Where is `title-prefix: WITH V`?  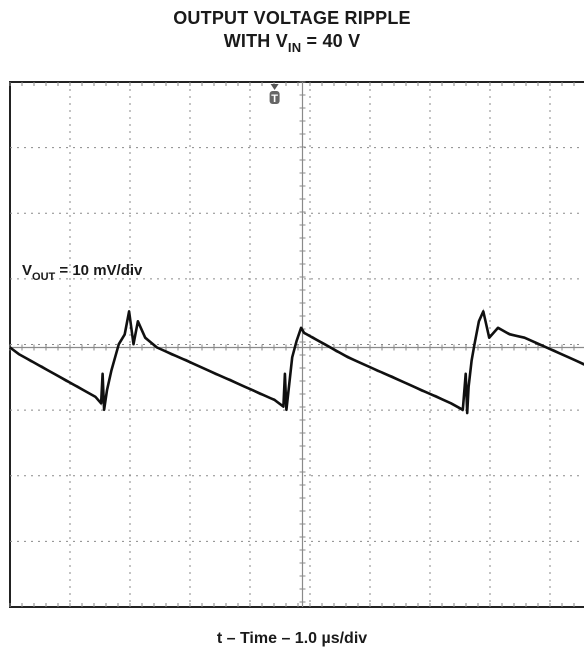
title-prefix: WITH V is located at coordinates (255, 41).